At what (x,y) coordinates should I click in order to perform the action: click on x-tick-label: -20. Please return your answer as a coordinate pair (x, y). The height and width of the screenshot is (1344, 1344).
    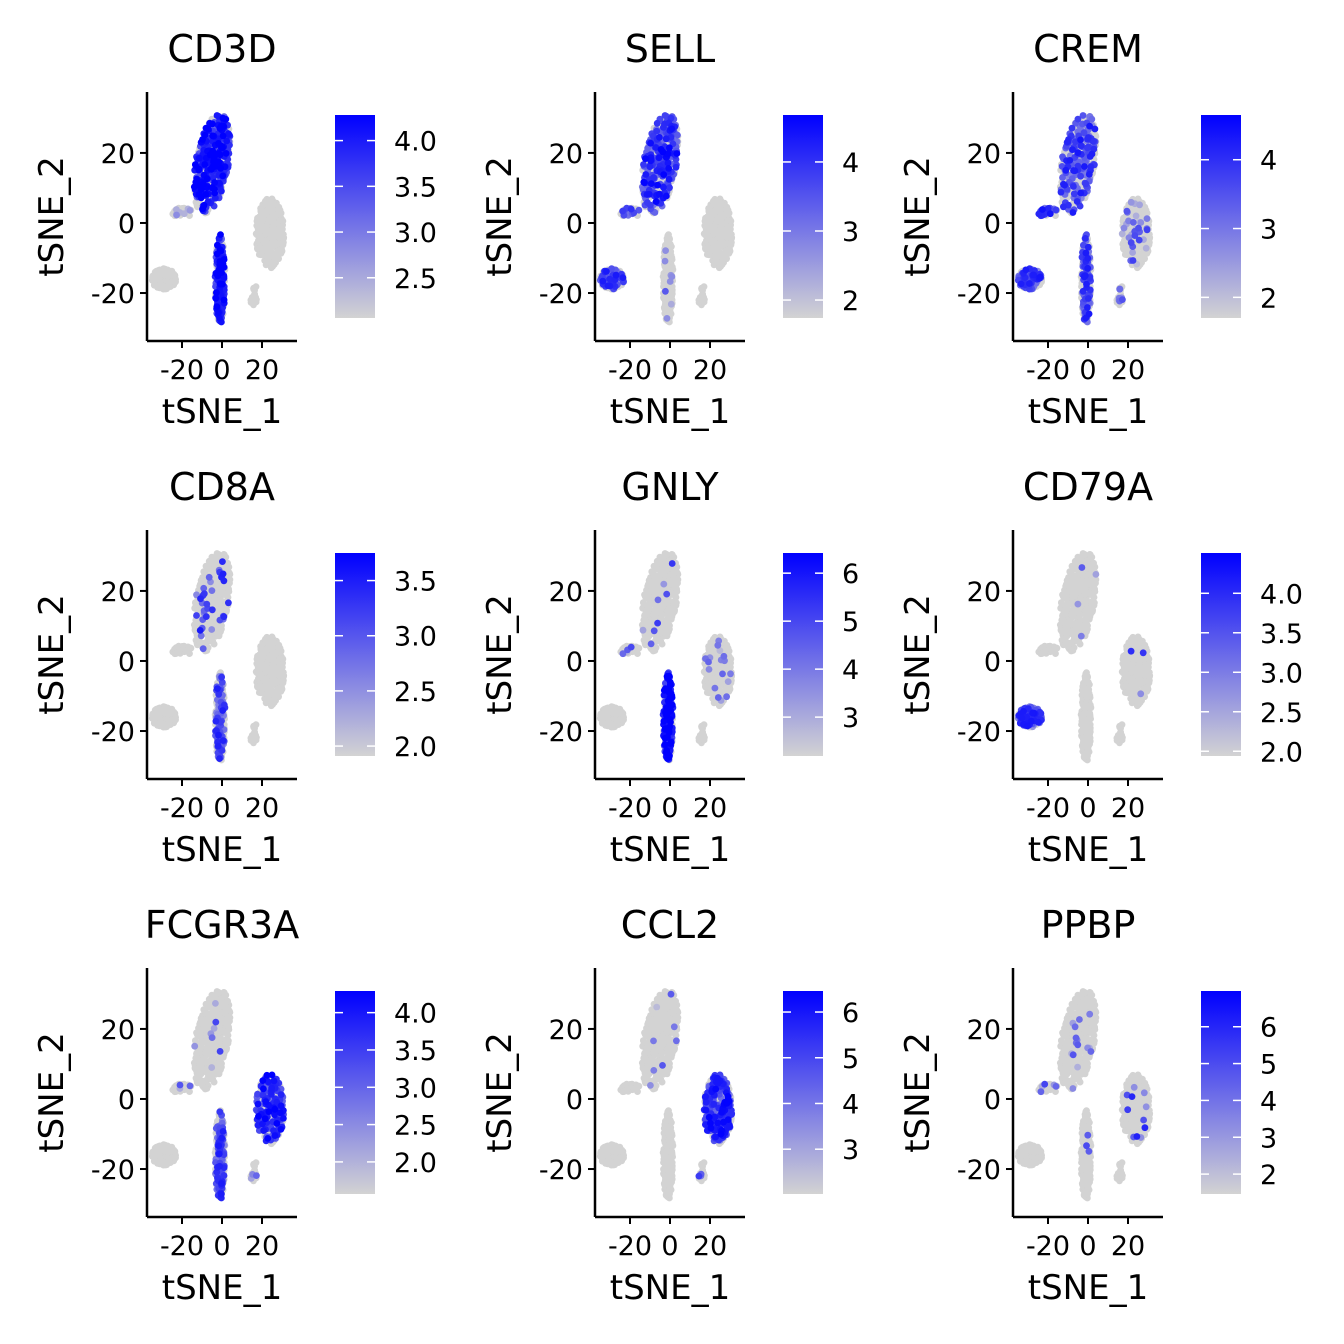
    Looking at the image, I should click on (182, 808).